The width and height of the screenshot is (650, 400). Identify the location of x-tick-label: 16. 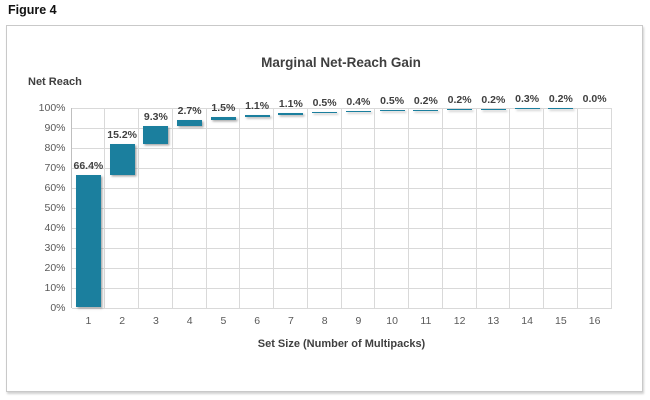
(594, 320).